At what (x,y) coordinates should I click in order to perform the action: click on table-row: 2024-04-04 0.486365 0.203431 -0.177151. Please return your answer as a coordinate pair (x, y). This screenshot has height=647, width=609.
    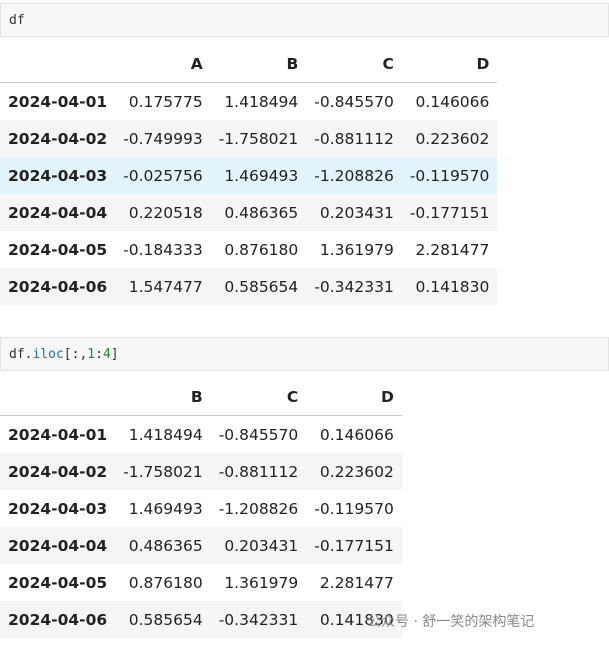
    Looking at the image, I should click on (201, 545).